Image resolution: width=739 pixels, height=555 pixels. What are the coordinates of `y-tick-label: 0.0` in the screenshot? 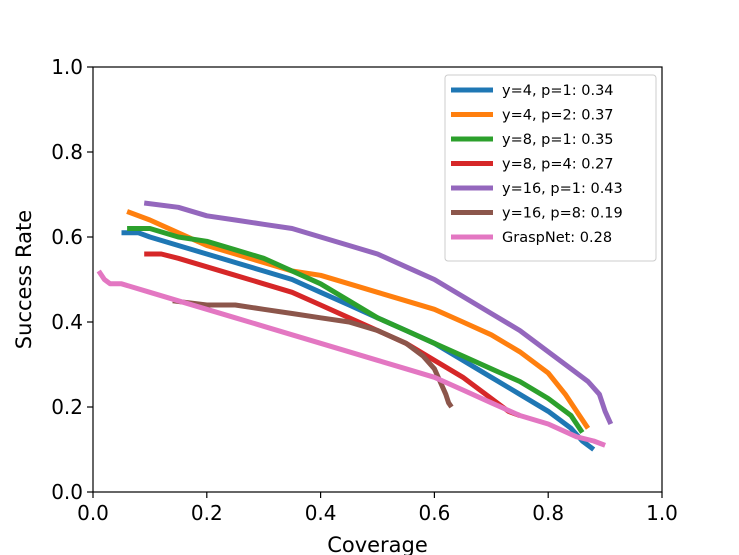 It's located at (67, 492).